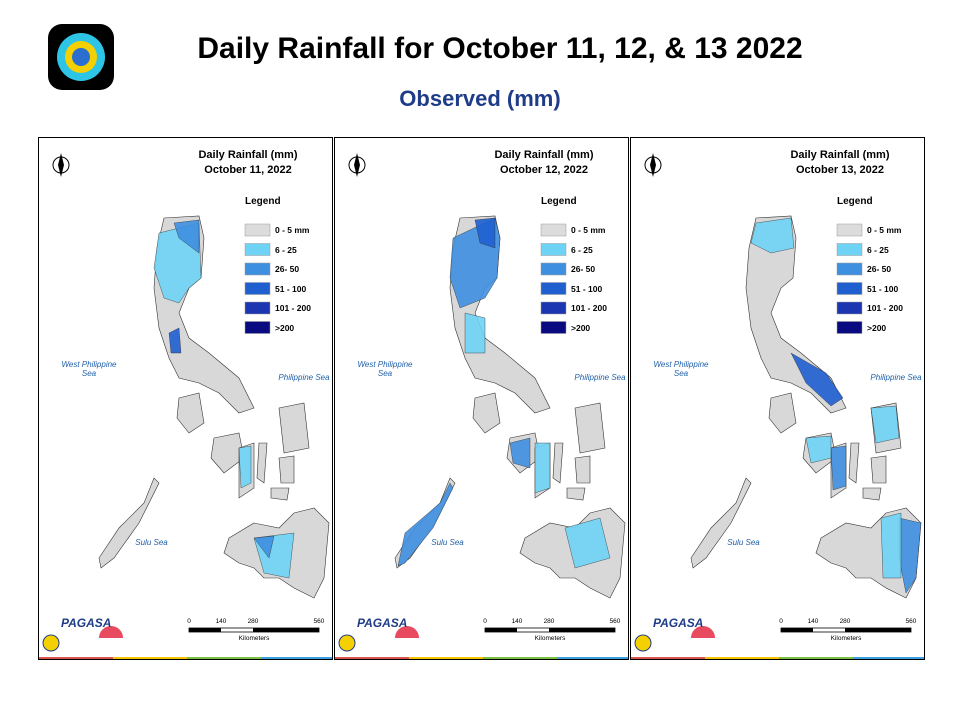 This screenshot has width=960, height=720. I want to click on agency-logo, so click(81, 57).